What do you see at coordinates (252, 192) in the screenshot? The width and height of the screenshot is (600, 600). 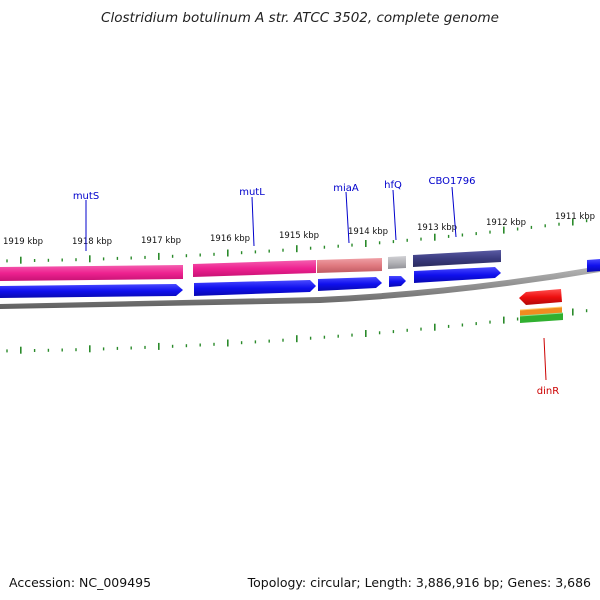 I see `gene-label-mutL: mutL` at bounding box center [252, 192].